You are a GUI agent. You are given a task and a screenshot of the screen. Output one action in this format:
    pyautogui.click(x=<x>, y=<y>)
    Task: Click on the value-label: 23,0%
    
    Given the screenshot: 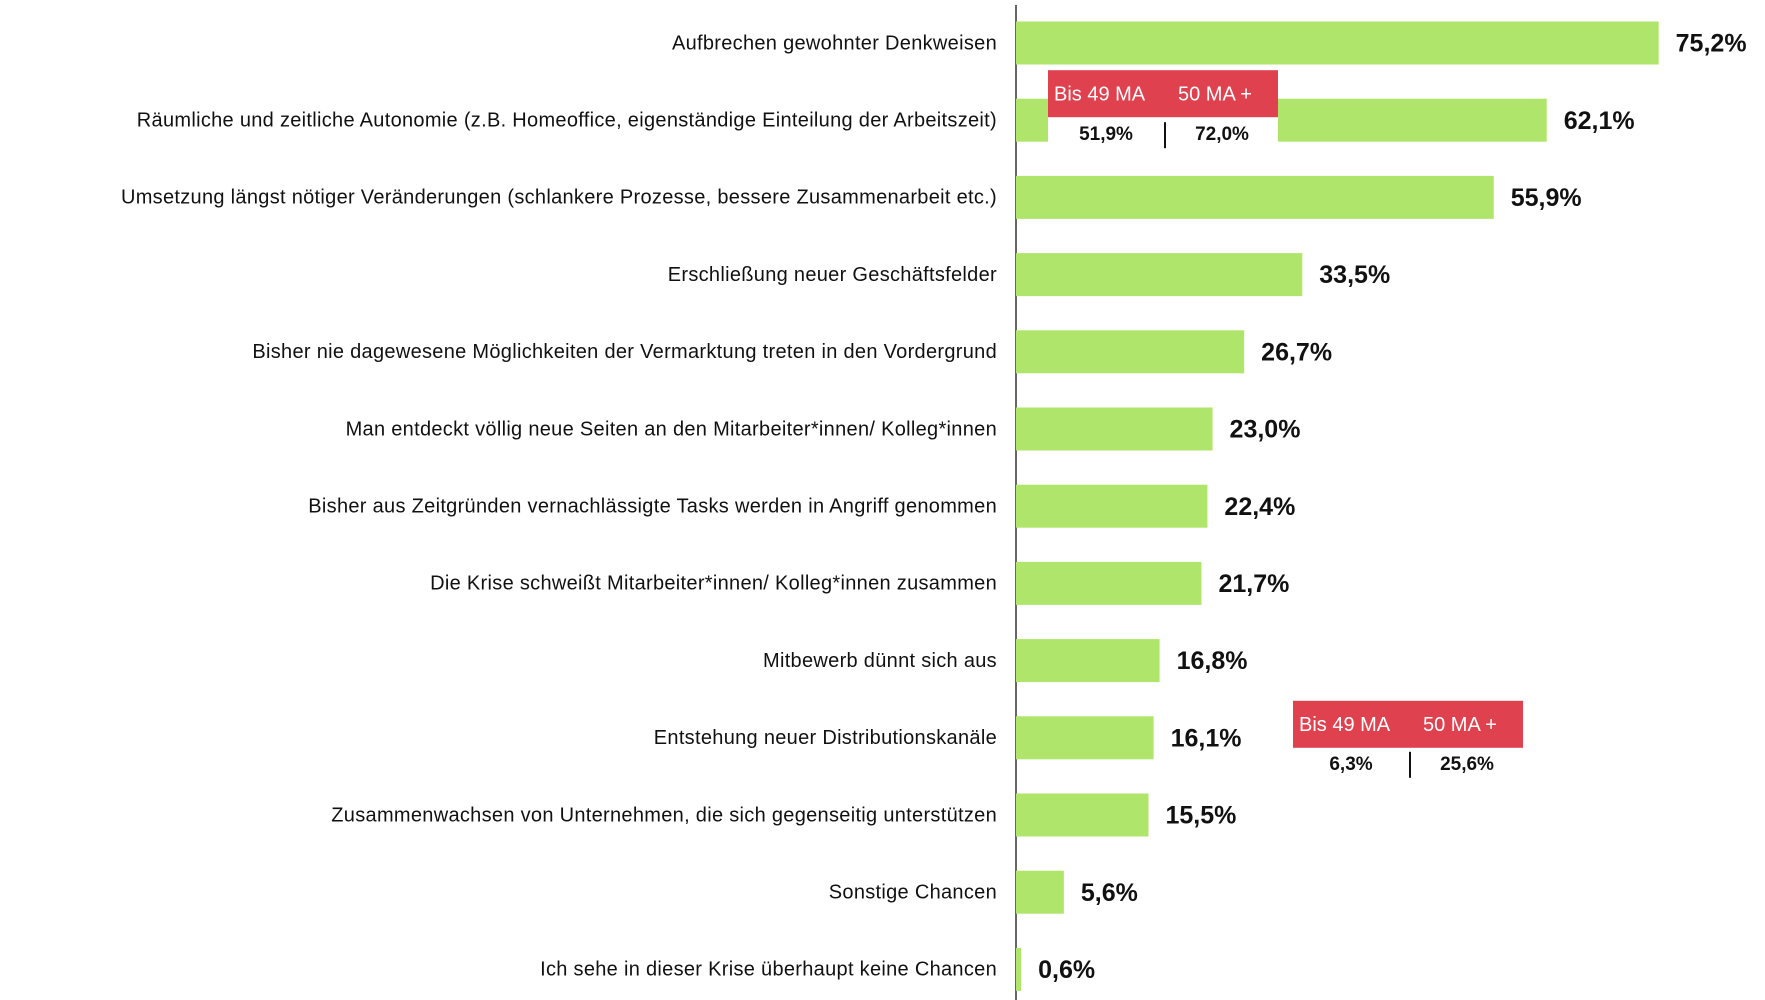 What is the action you would take?
    pyautogui.click(x=1265, y=430)
    